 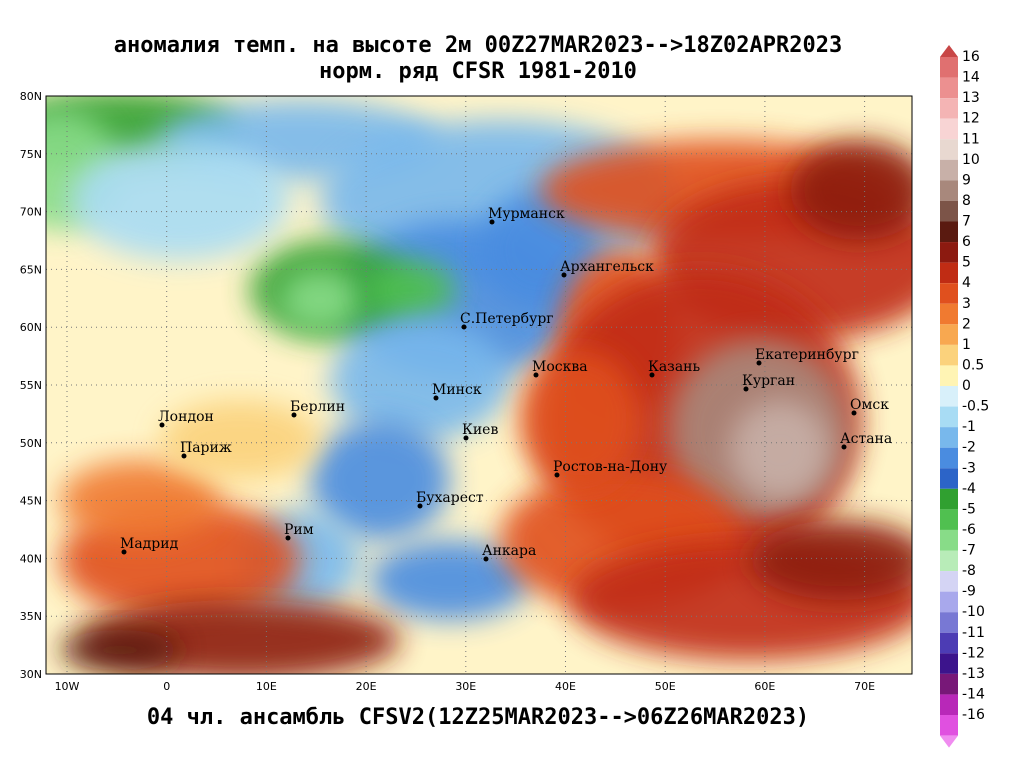 What do you see at coordinates (971, 98) in the screenshot?
I see `colorbar-label: 13` at bounding box center [971, 98].